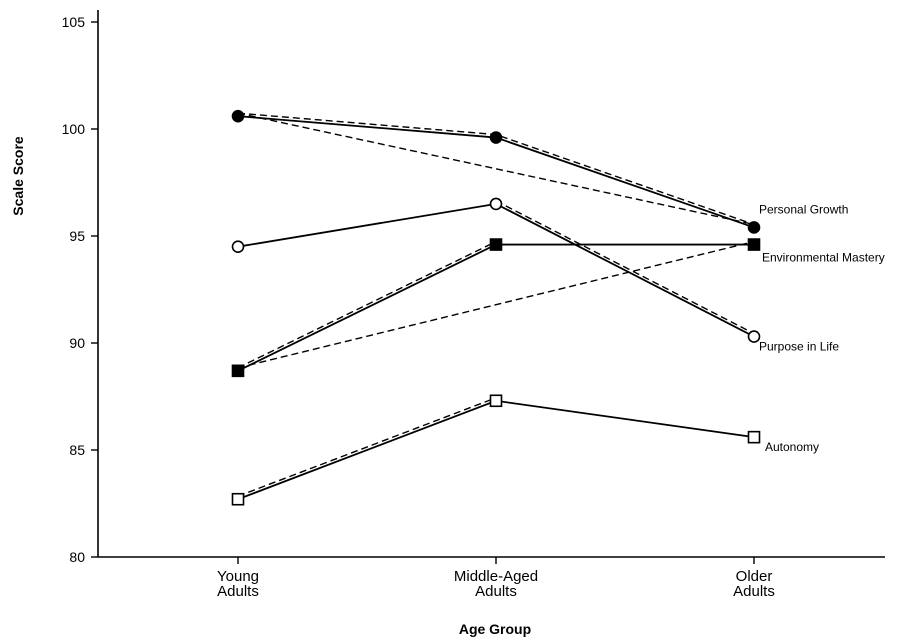 Image resolution: width=909 pixels, height=642 pixels. I want to click on y-tick-label-80: 80, so click(77, 557).